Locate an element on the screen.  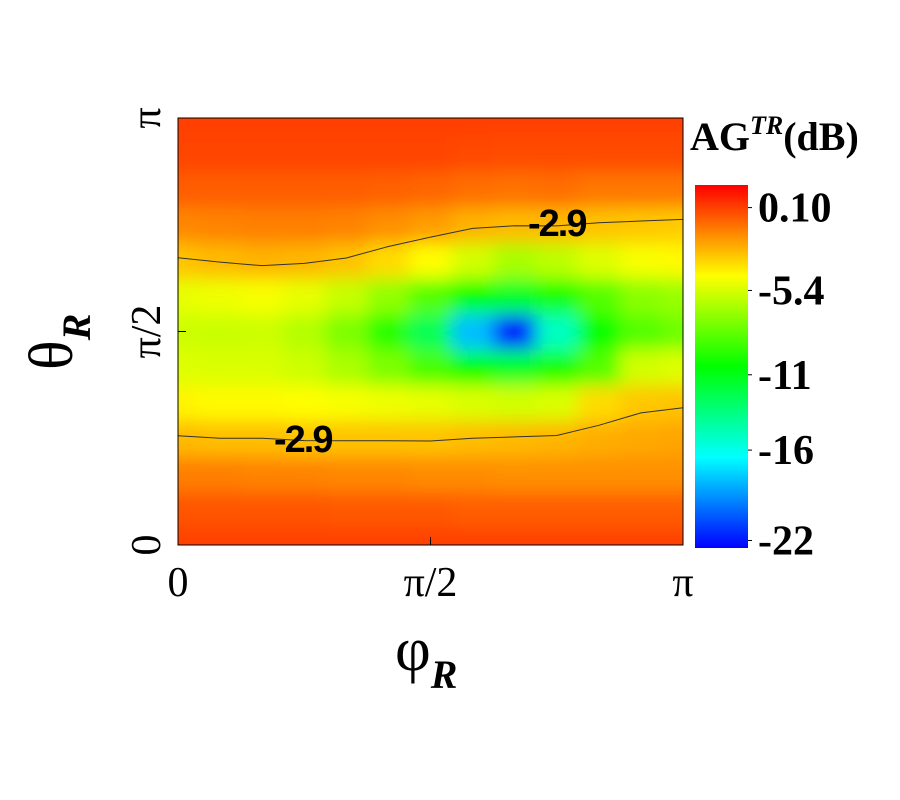
contour-line is located at coordinates (430, 424).